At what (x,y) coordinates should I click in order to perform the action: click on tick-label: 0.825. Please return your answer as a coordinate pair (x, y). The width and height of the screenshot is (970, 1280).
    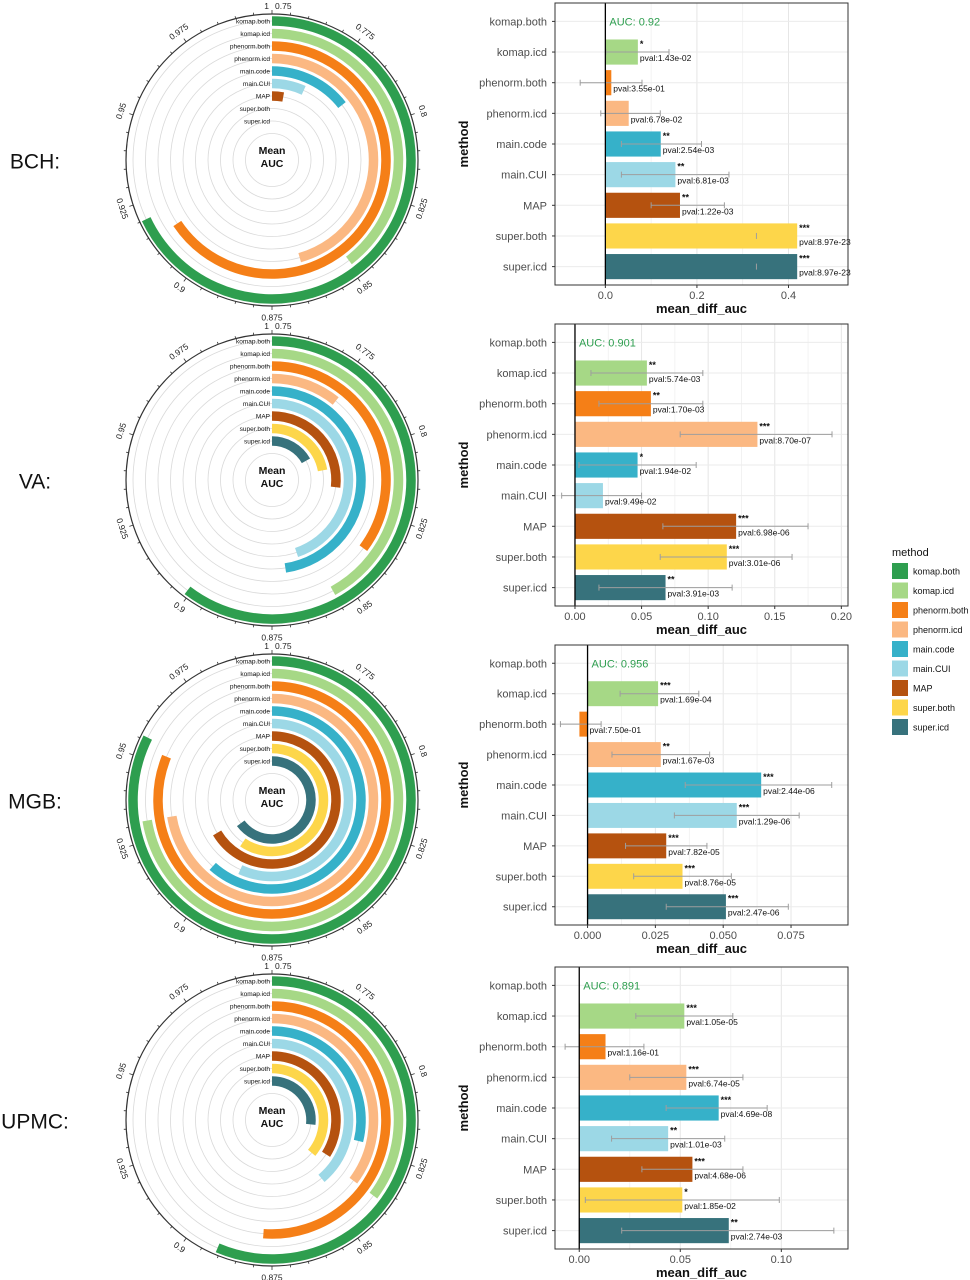
    Looking at the image, I should click on (422, 209).